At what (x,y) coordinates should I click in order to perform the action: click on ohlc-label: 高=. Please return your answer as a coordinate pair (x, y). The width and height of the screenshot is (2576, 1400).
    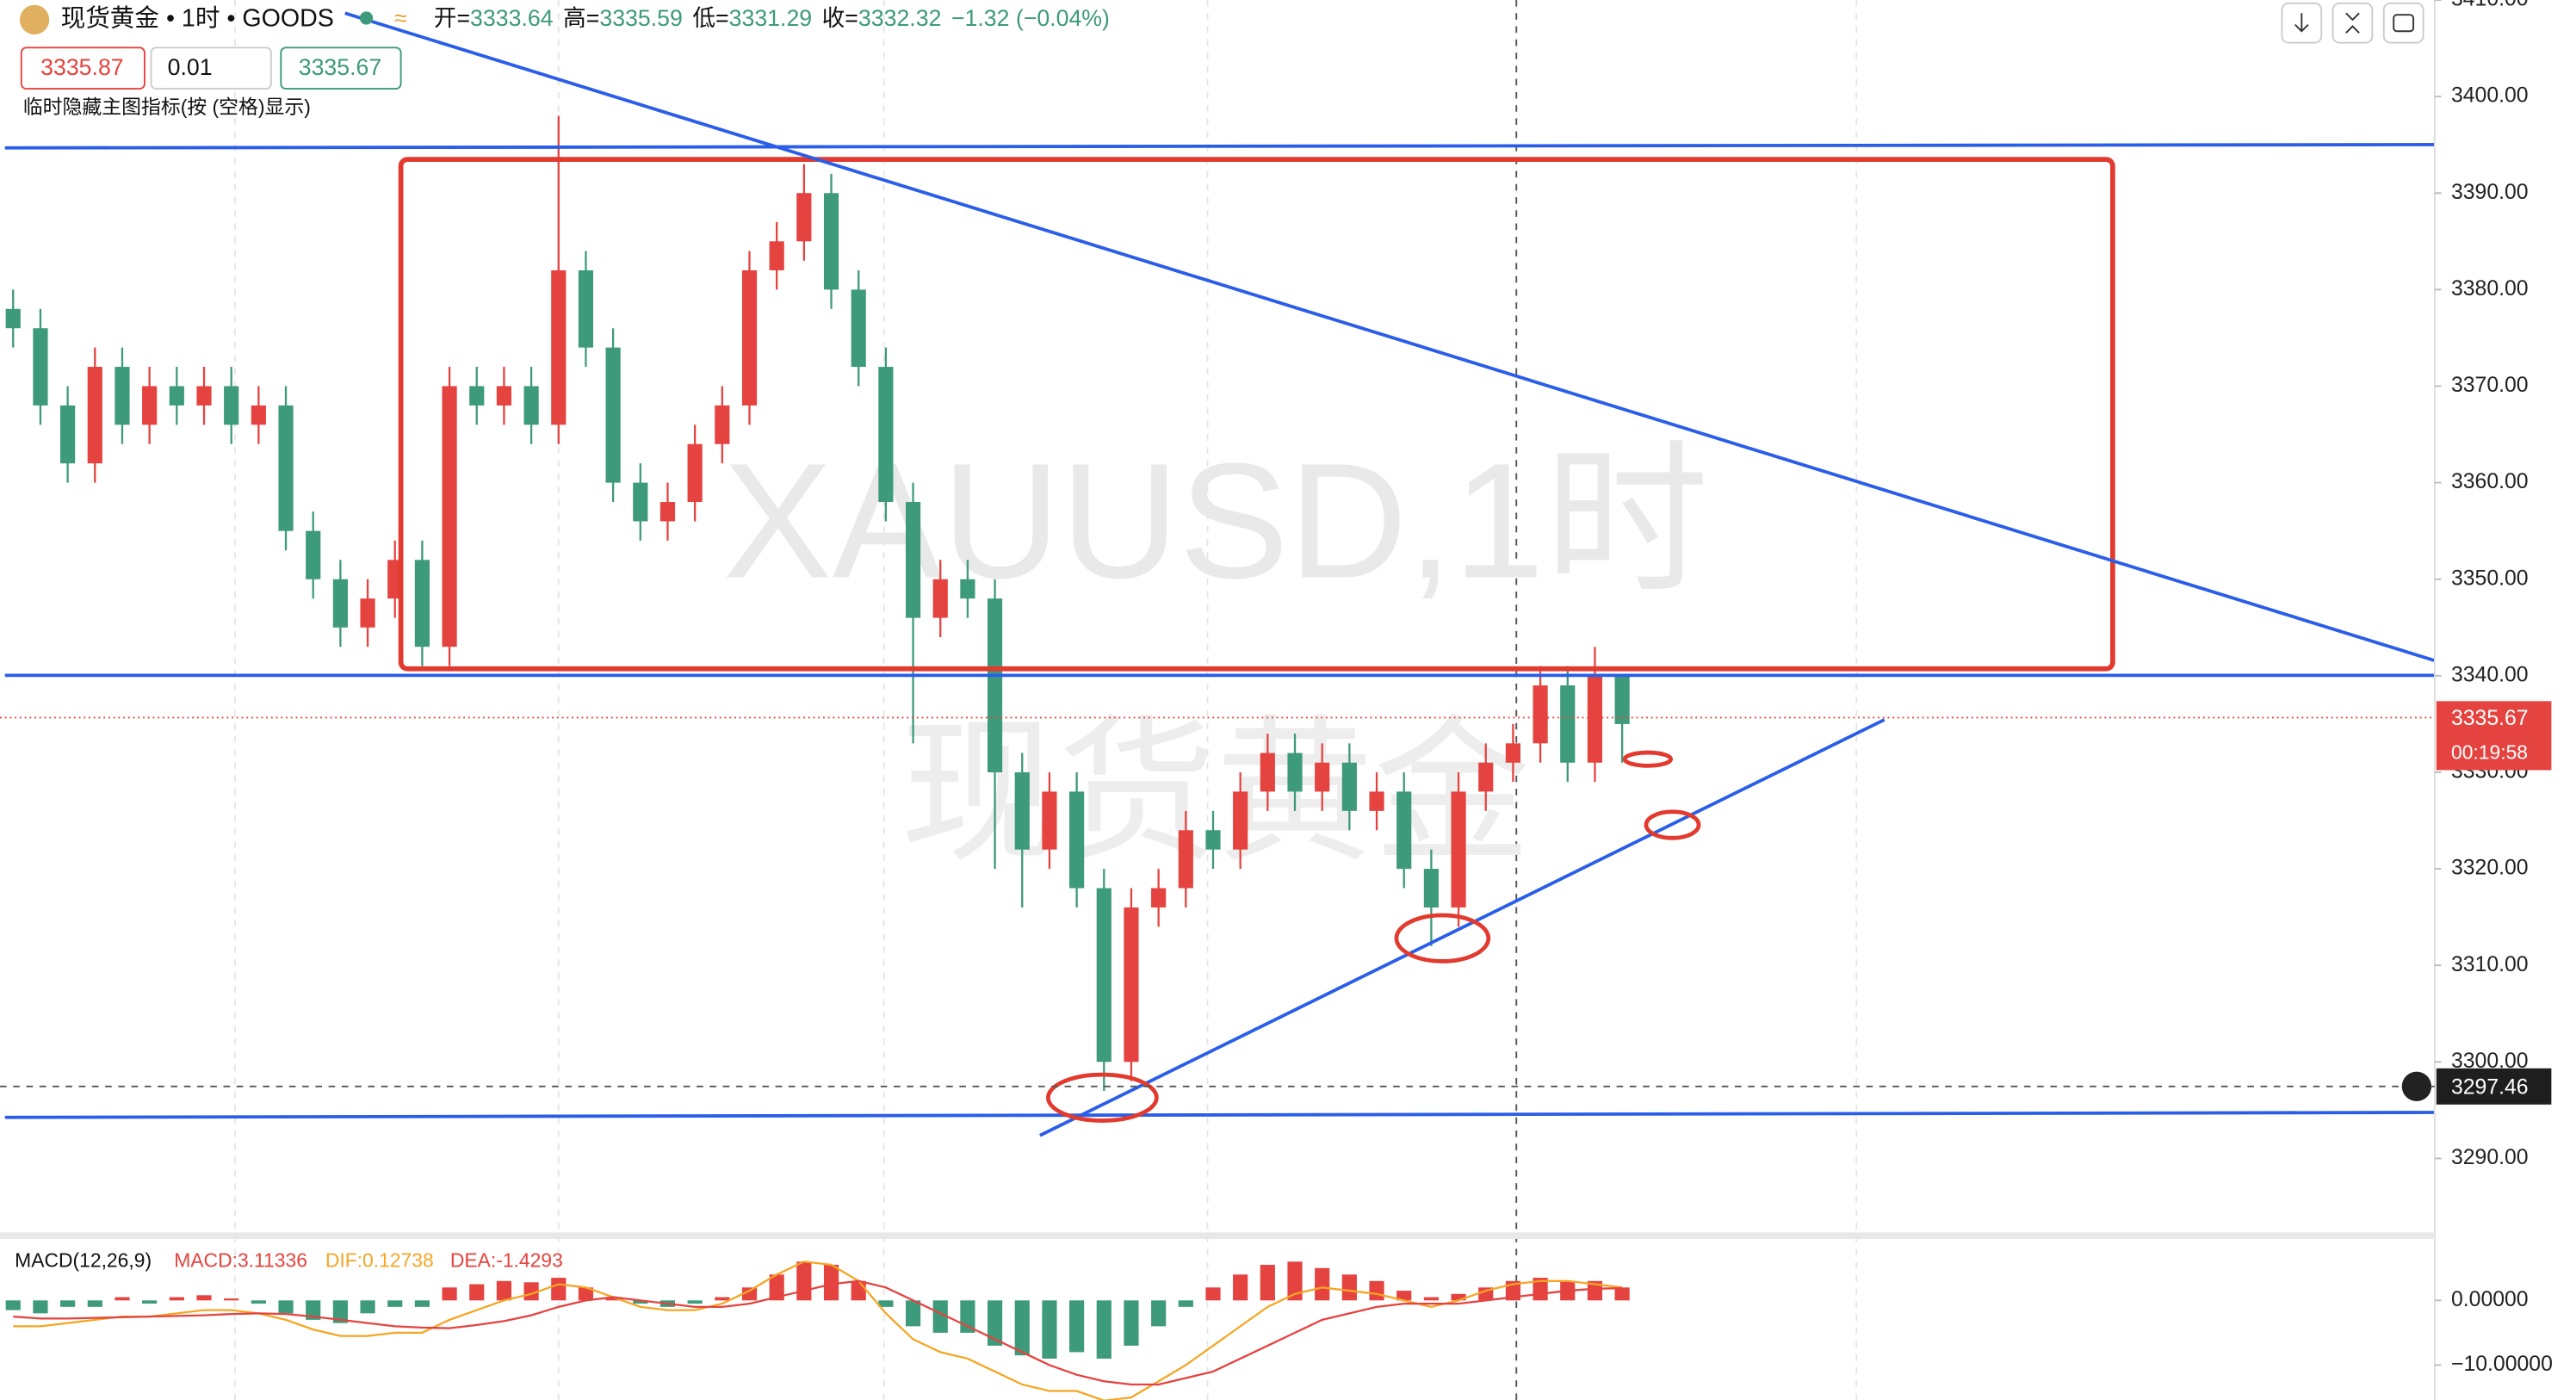
    Looking at the image, I should click on (581, 18).